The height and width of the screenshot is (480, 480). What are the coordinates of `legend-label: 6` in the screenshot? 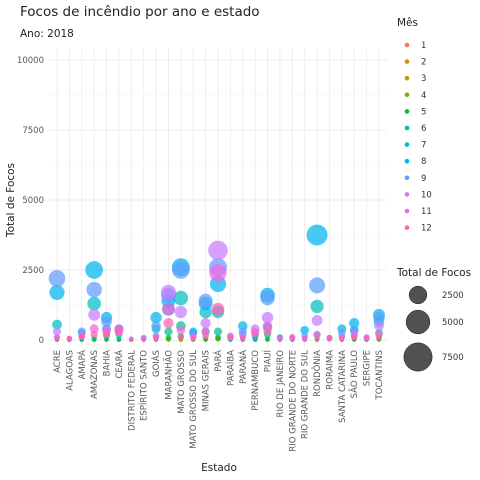 It's located at (423, 129).